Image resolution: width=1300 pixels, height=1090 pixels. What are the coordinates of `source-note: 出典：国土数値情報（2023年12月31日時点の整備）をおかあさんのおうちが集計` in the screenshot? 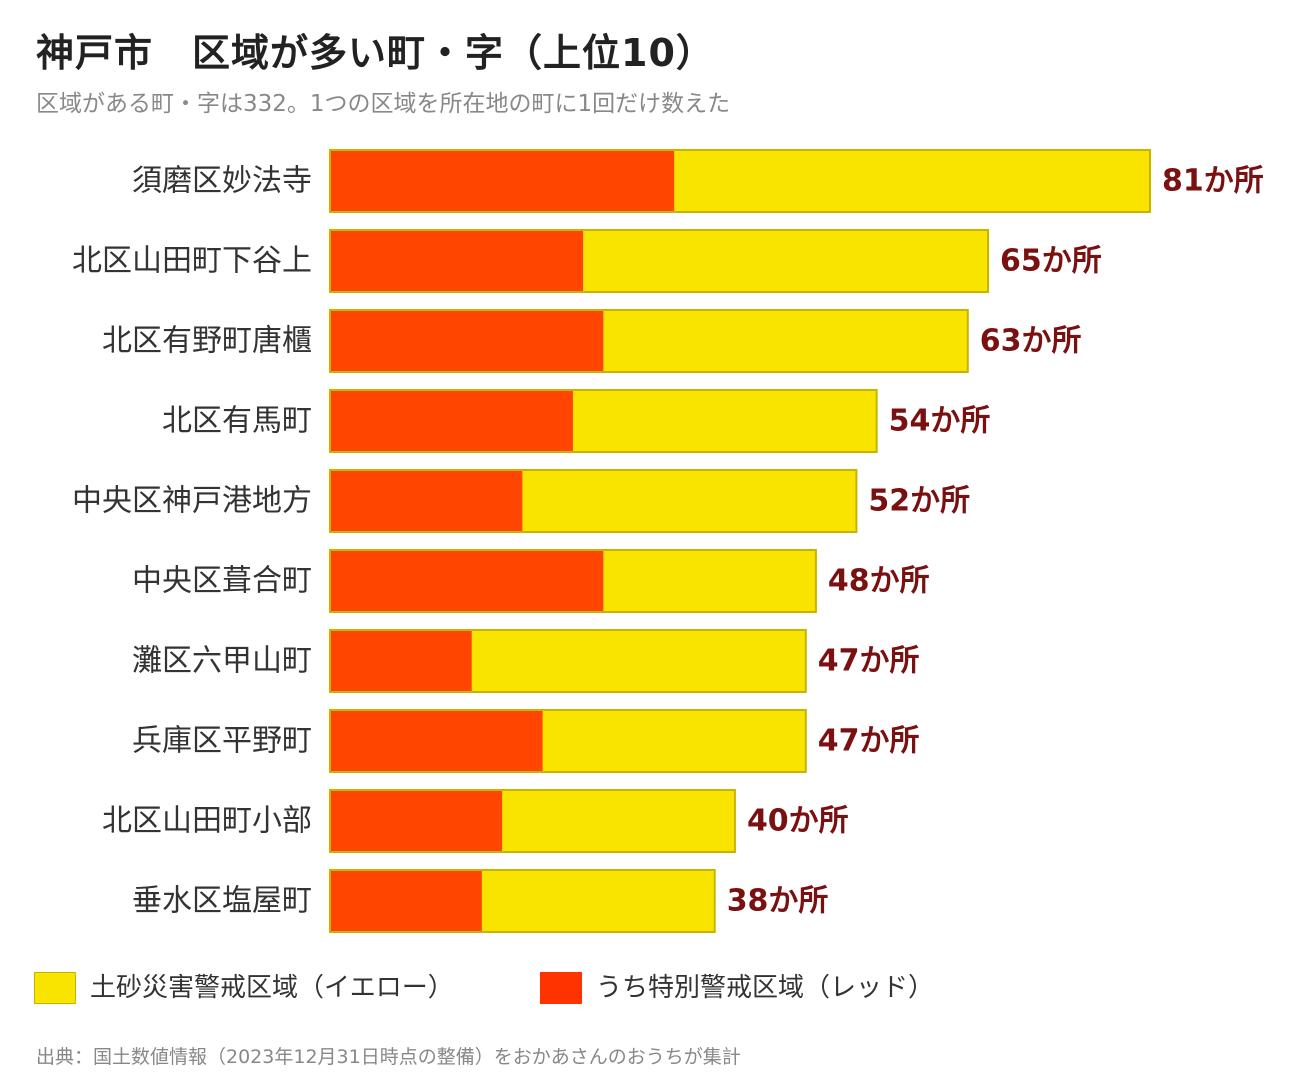 It's located at (388, 1057).